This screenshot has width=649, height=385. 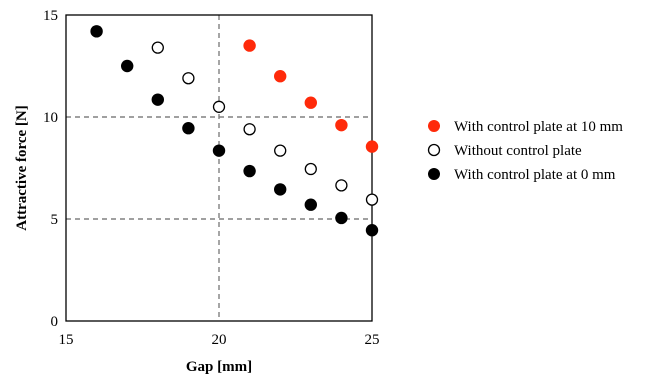 I want to click on legend-entry-control-plate-0mm: With control plate at 0 mm, so click(x=522, y=175).